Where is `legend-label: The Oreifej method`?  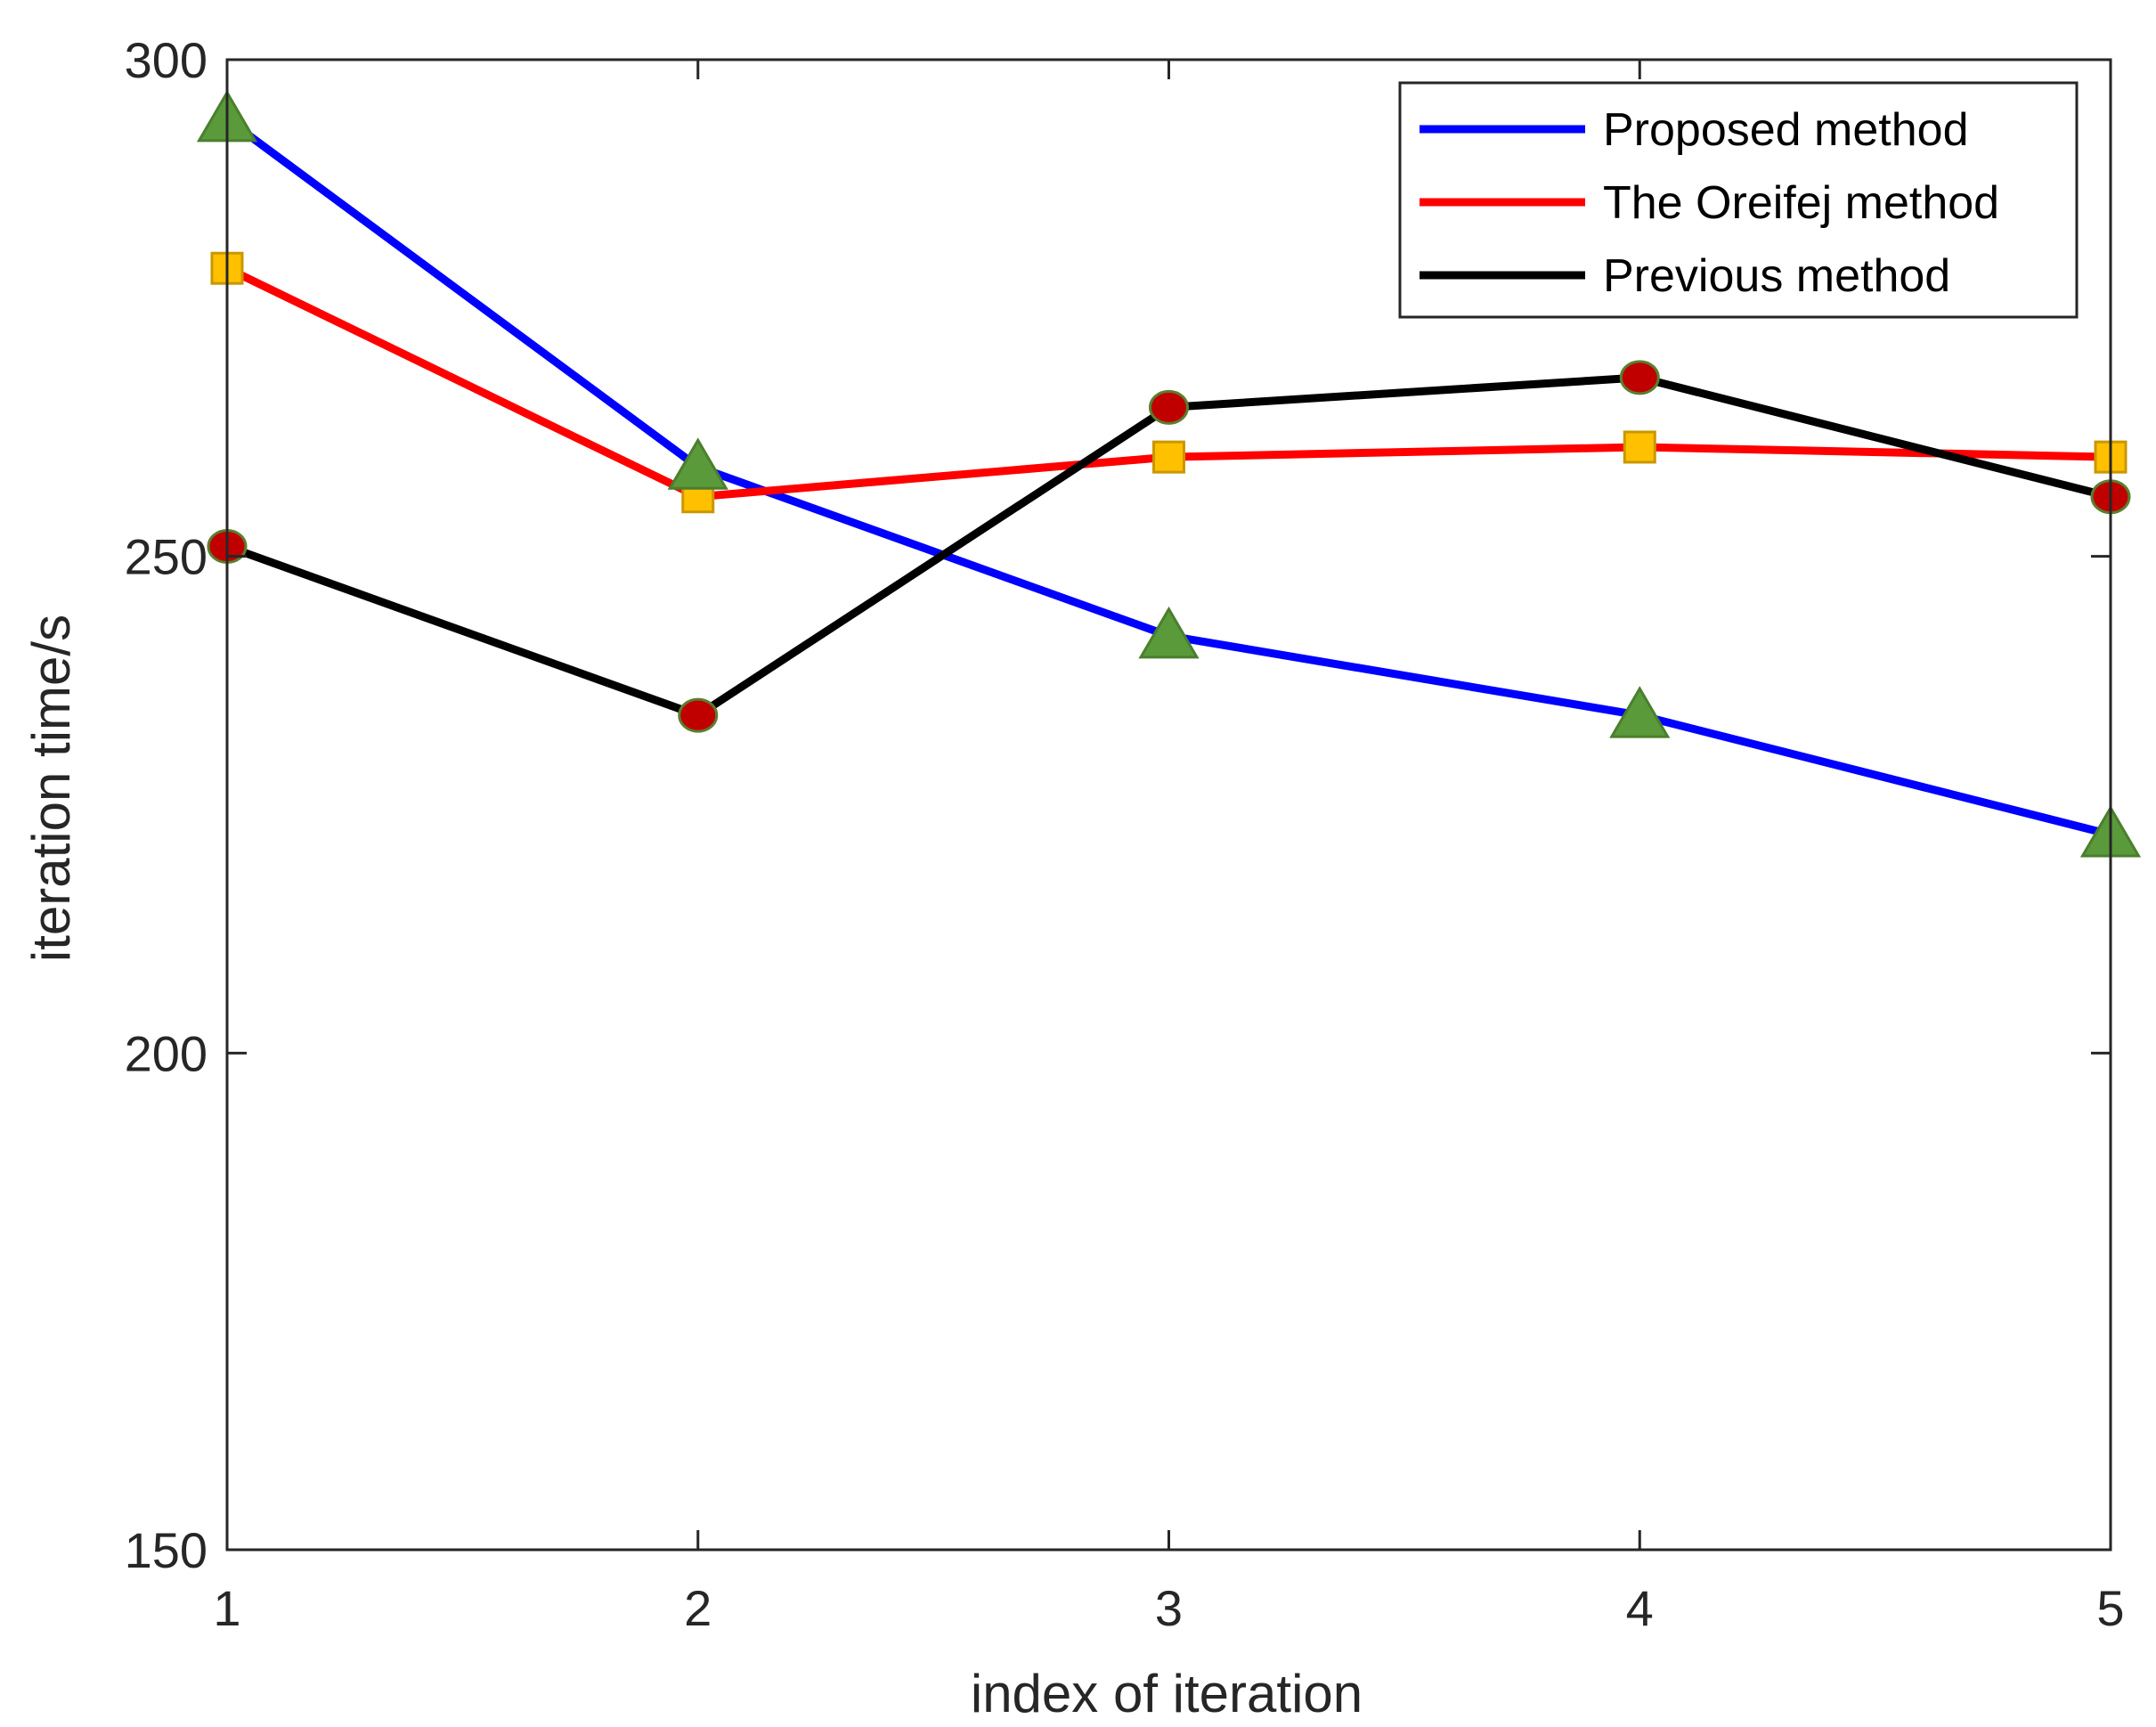
legend-label: The Oreifej method is located at coordinates (1801, 203).